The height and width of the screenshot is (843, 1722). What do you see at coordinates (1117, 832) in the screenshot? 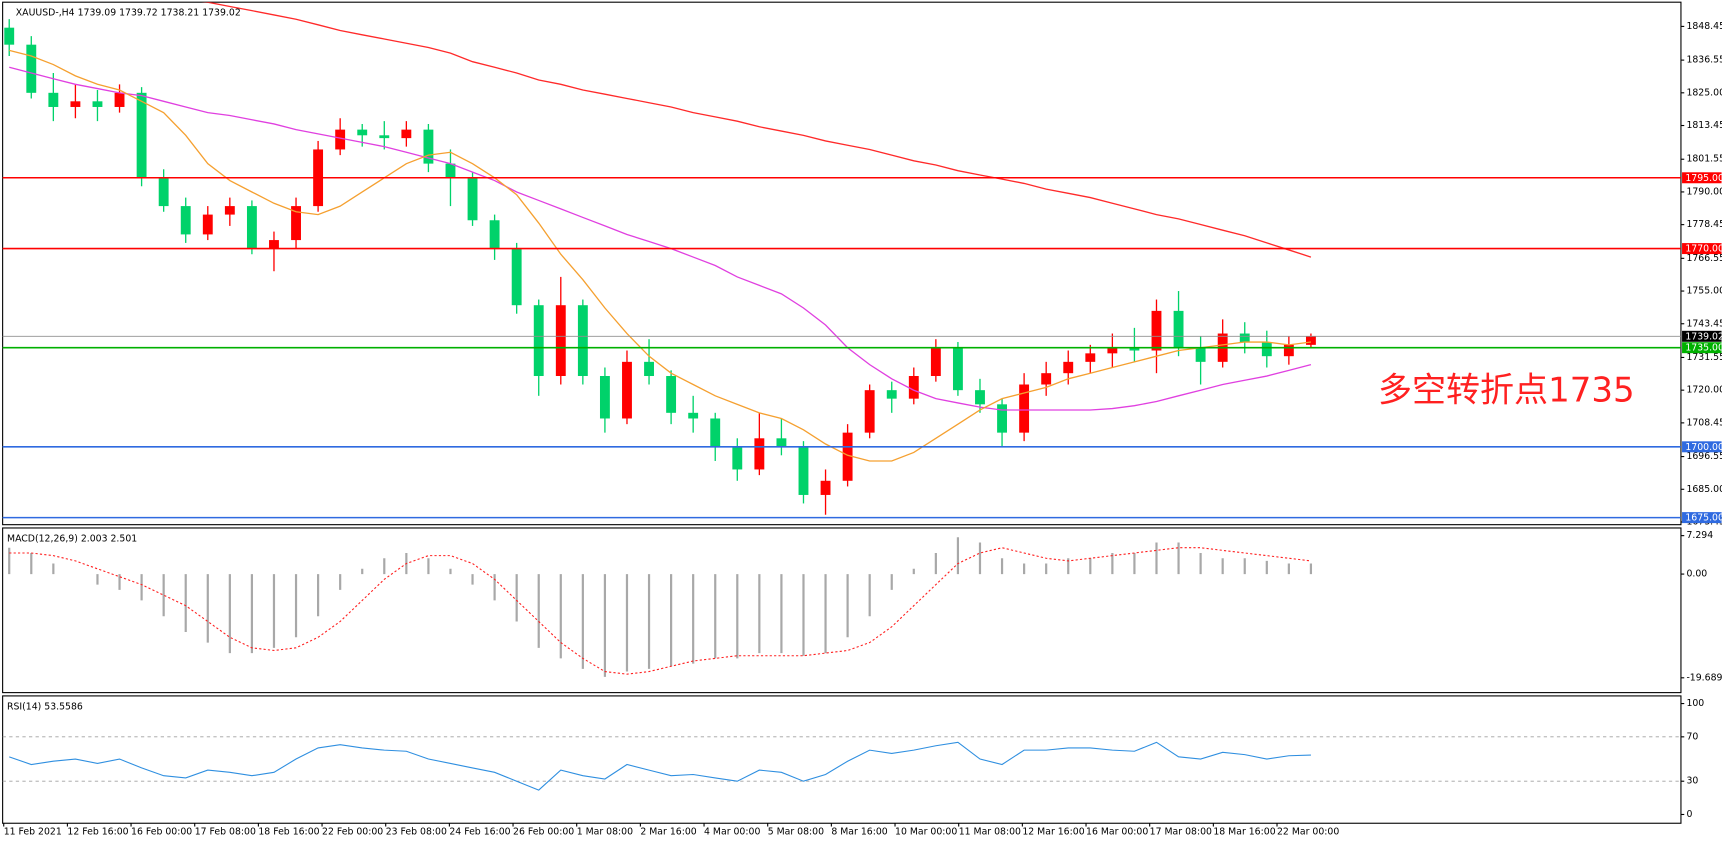
I see `x-tick-label: 16 Mar 00:00` at bounding box center [1117, 832].